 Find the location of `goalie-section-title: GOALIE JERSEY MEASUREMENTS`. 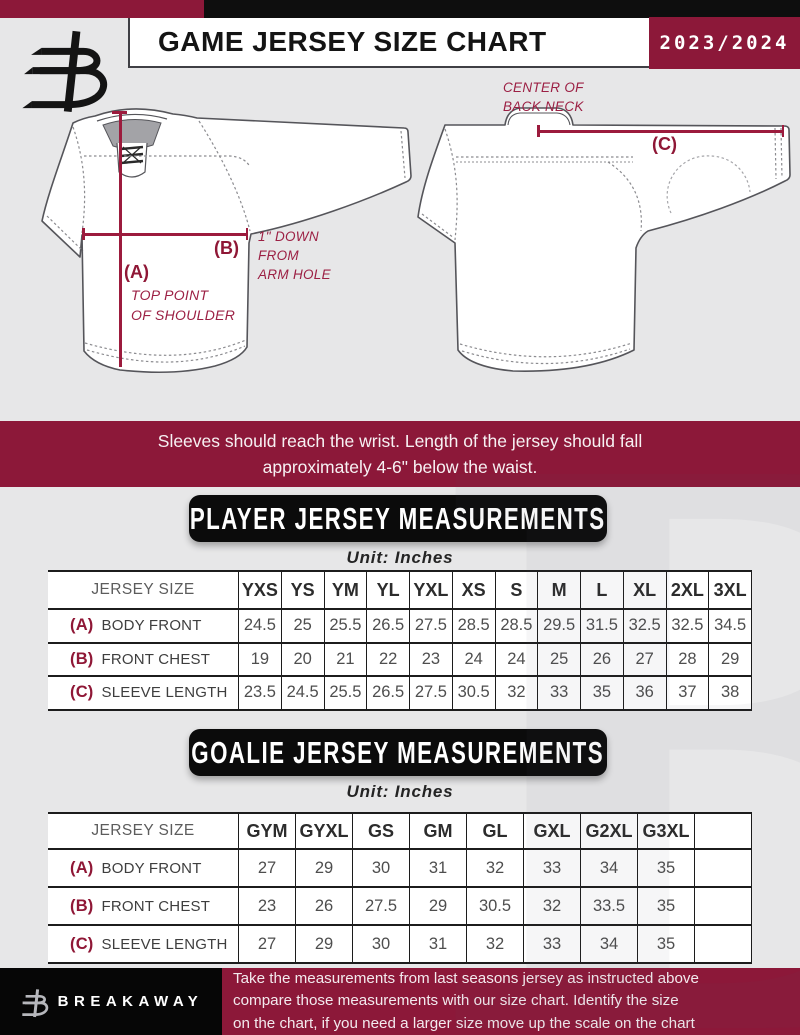

goalie-section-title: GOALIE JERSEY MEASUREMENTS is located at coordinates (398, 752).